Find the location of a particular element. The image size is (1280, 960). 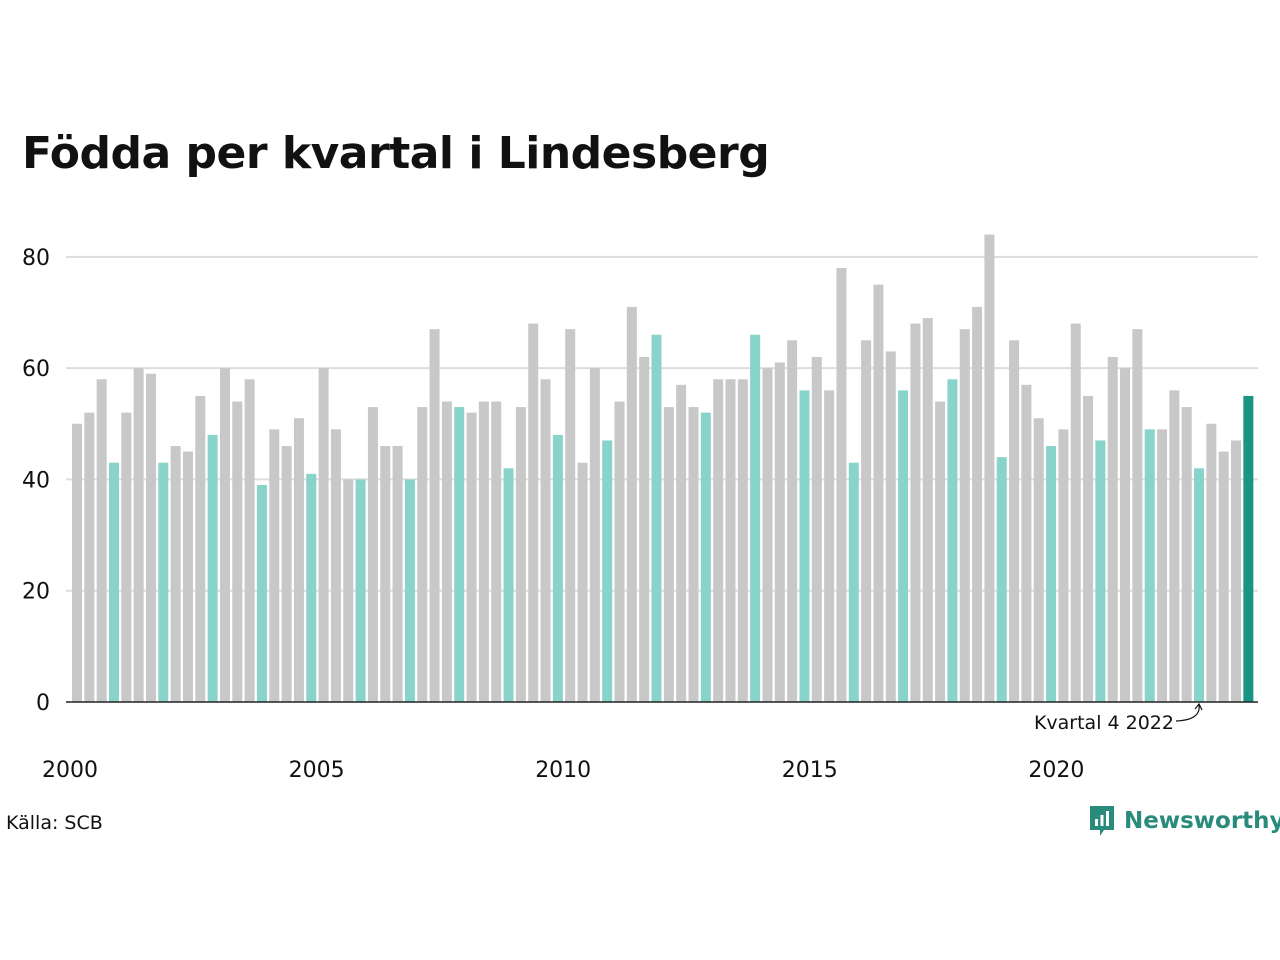

brand-name: Newsworthy is located at coordinates (1202, 821).